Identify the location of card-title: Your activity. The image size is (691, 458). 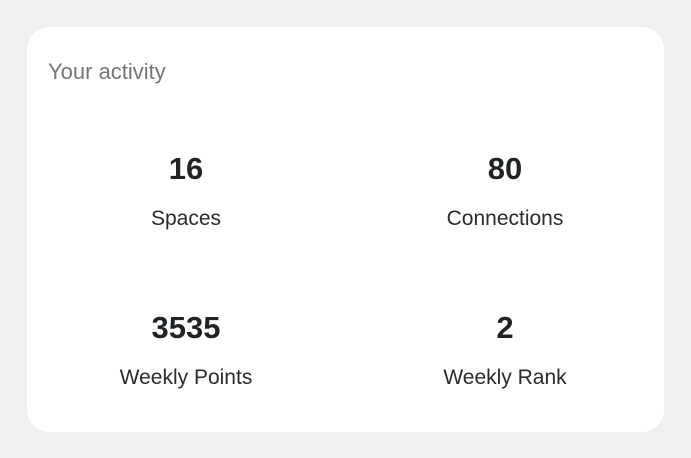
(107, 71).